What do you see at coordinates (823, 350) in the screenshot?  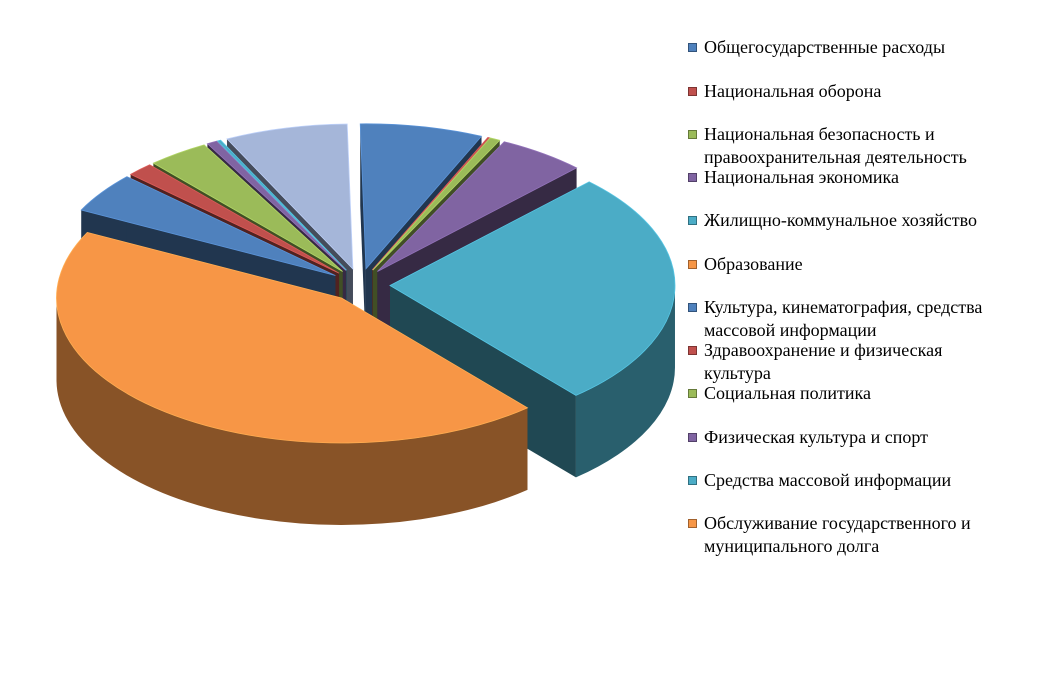 I see `legend-label: Здравоохранение и физическая` at bounding box center [823, 350].